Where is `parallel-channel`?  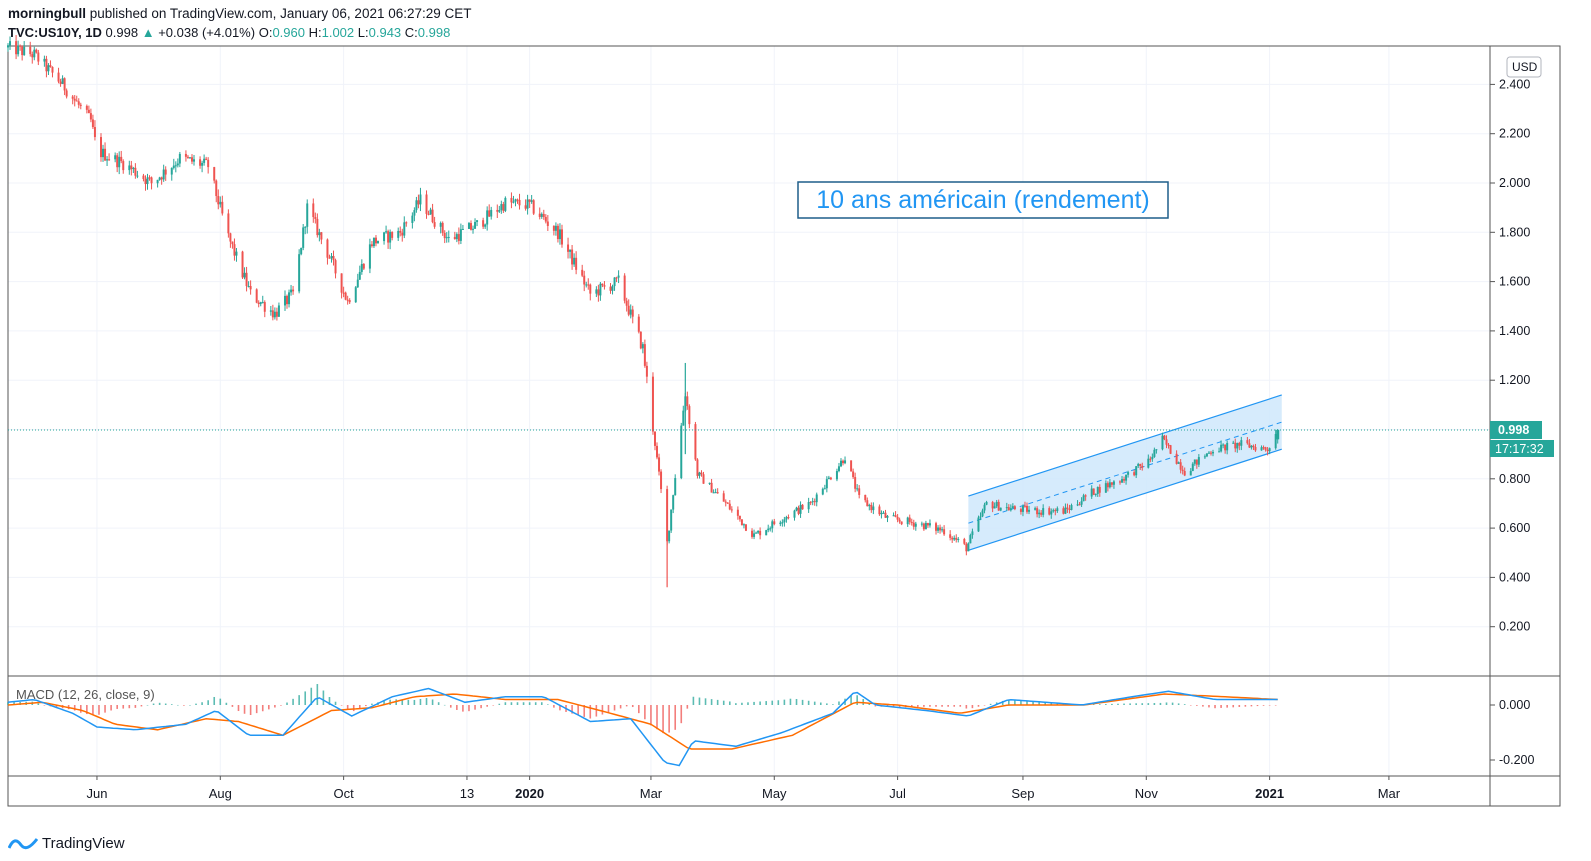
parallel-channel is located at coordinates (1125, 472).